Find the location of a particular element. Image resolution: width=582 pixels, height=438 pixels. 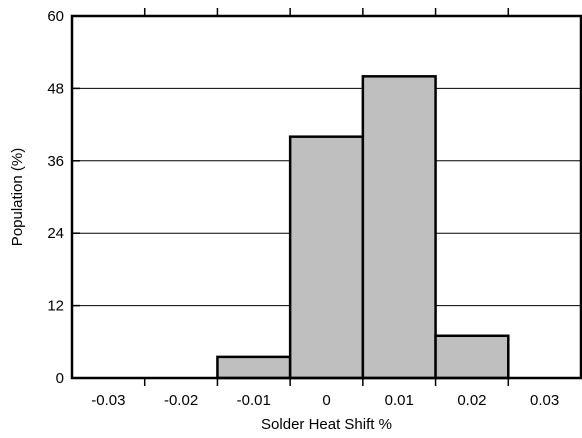

x-tick-label-4: 0.01 is located at coordinates (399, 400).